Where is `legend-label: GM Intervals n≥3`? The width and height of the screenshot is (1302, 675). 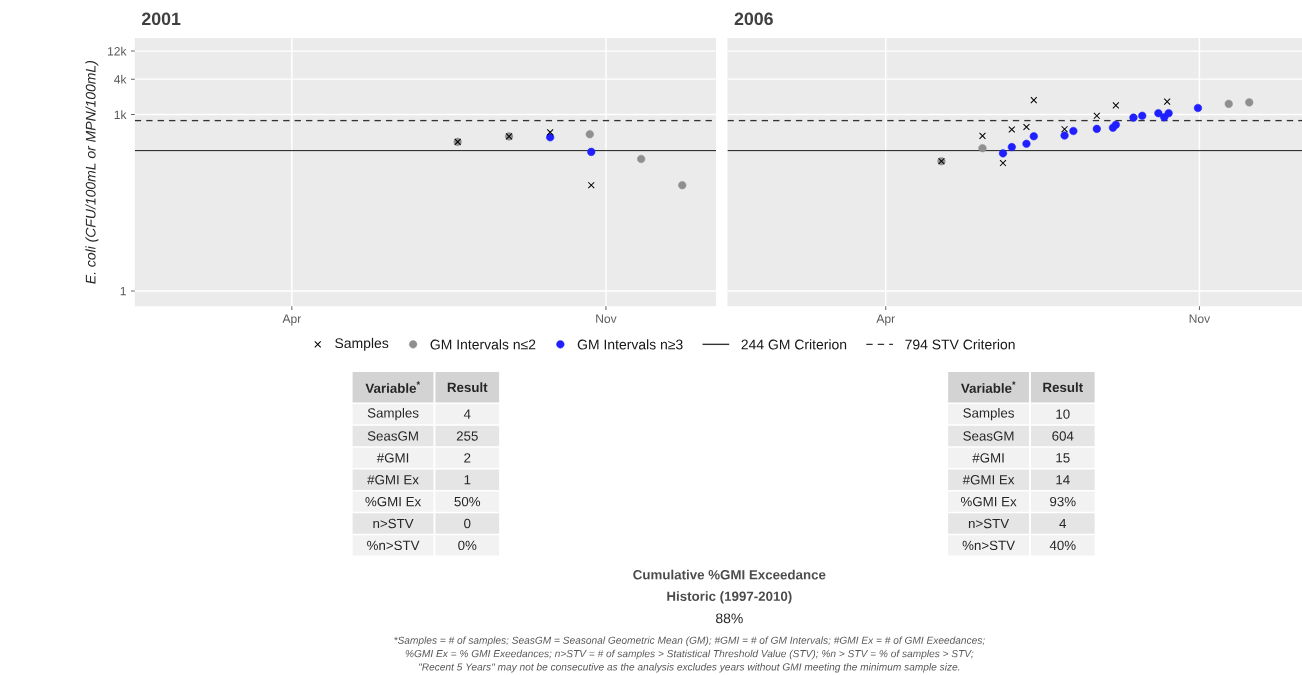 legend-label: GM Intervals n≥3 is located at coordinates (630, 344).